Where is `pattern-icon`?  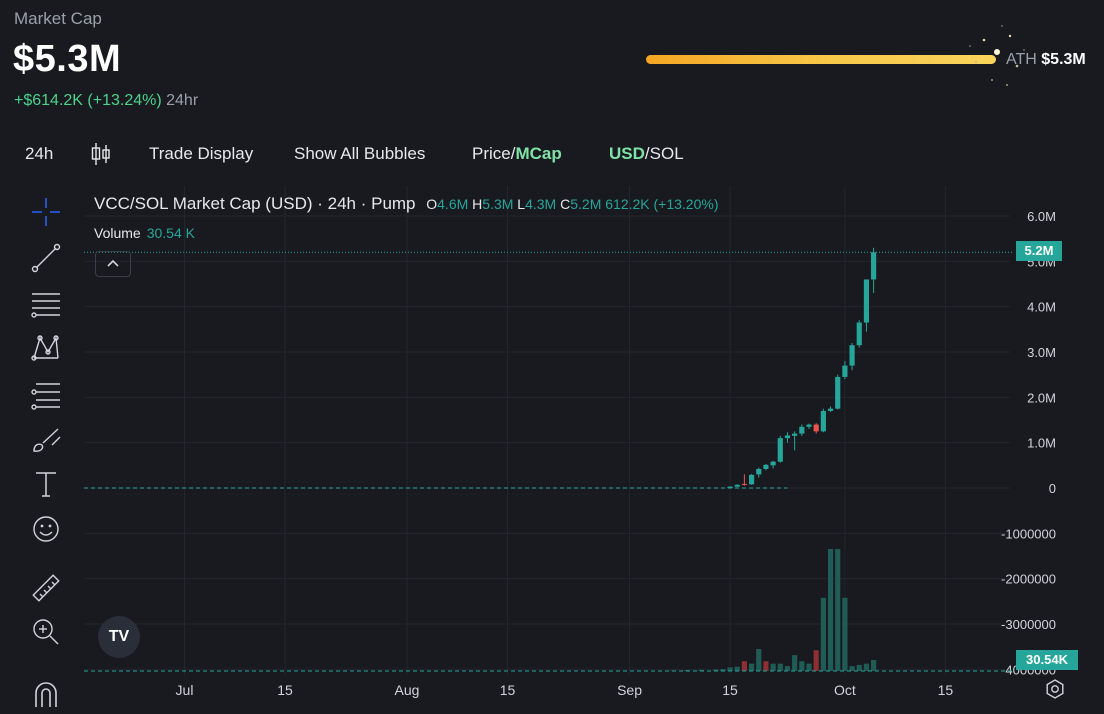
pattern-icon is located at coordinates (46, 348).